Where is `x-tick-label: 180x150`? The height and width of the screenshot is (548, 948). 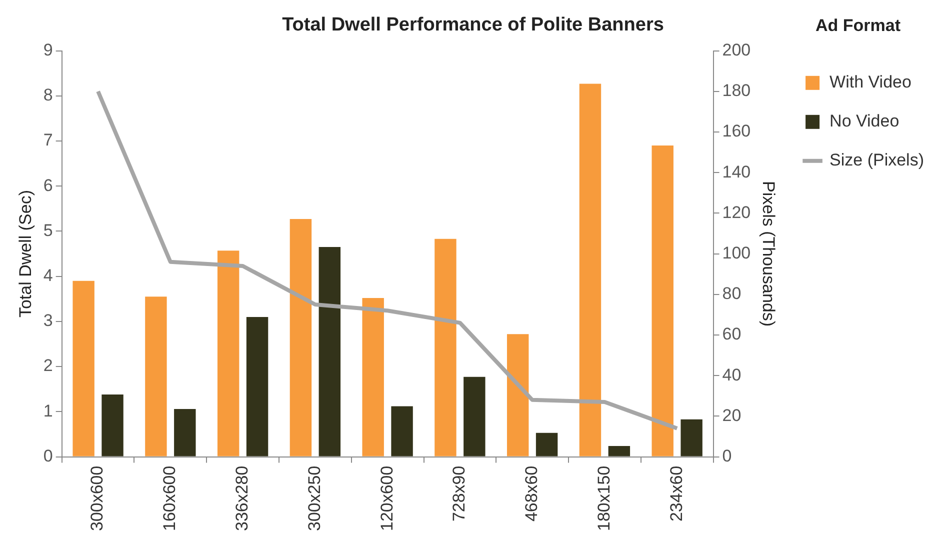
x-tick-label: 180x150 is located at coordinates (604, 499).